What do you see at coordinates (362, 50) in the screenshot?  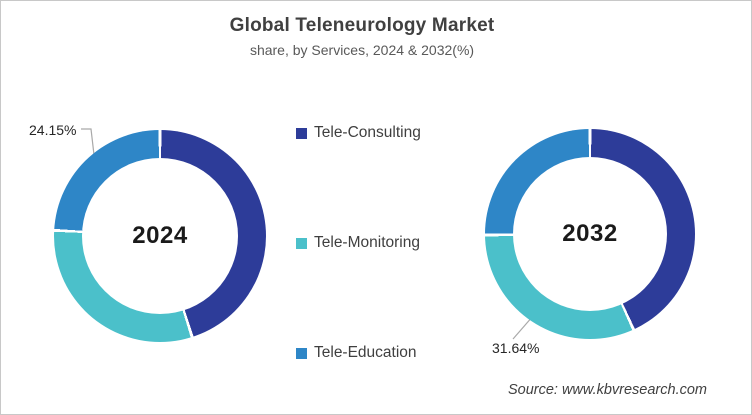 I see `chart-subtitle: share, by Services, 2024 & 2032(%)` at bounding box center [362, 50].